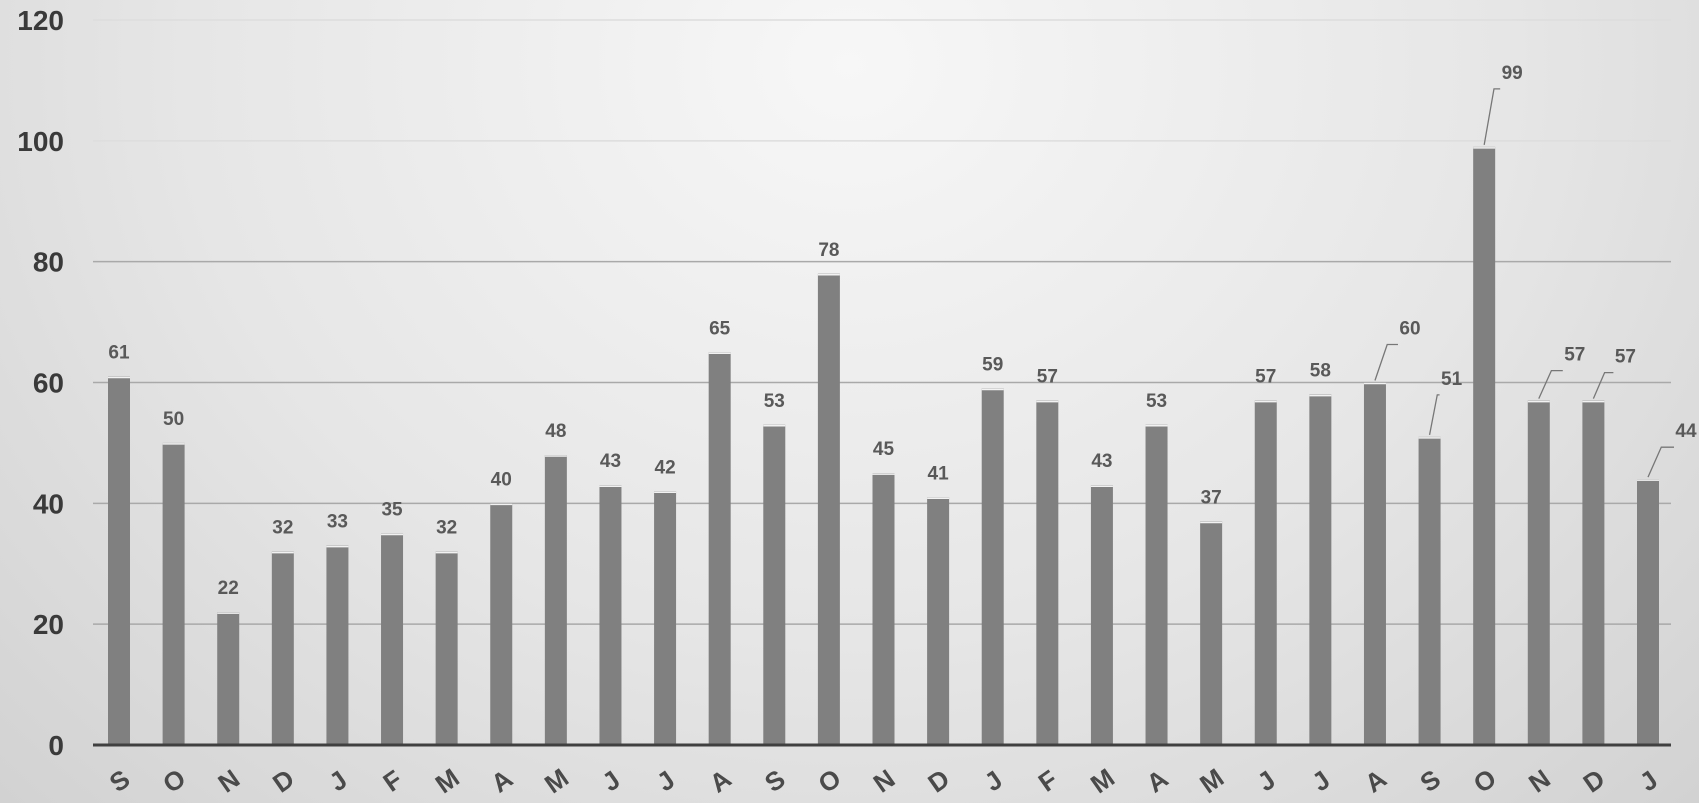 The height and width of the screenshot is (803, 1699). I want to click on data-label: 33, so click(337, 522).